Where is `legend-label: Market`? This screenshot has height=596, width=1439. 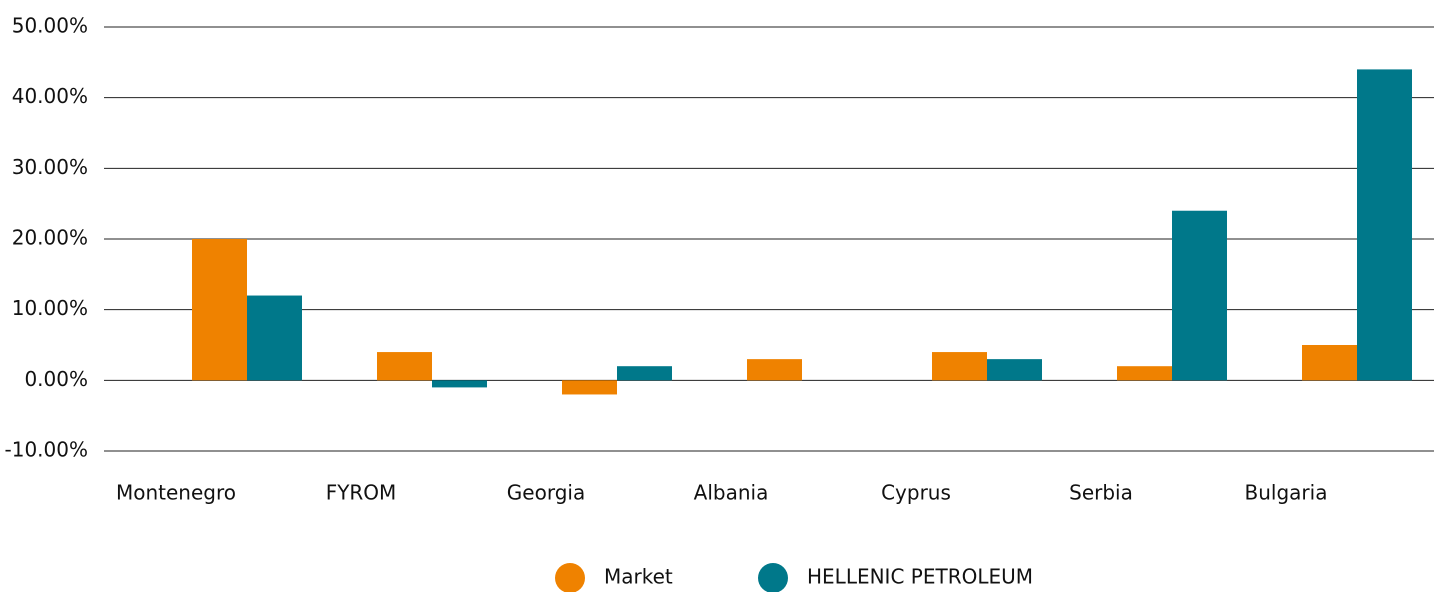
legend-label: Market is located at coordinates (638, 577).